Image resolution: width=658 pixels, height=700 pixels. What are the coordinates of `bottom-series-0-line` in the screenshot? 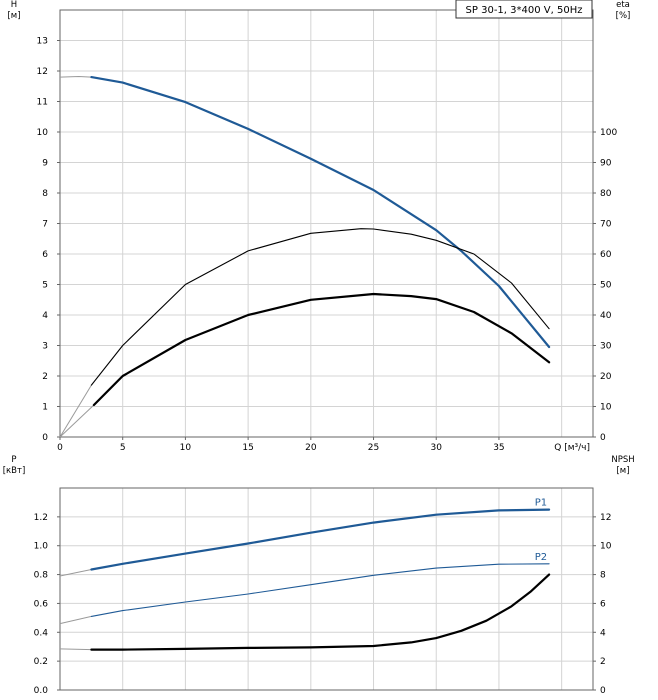 It's located at (320, 539).